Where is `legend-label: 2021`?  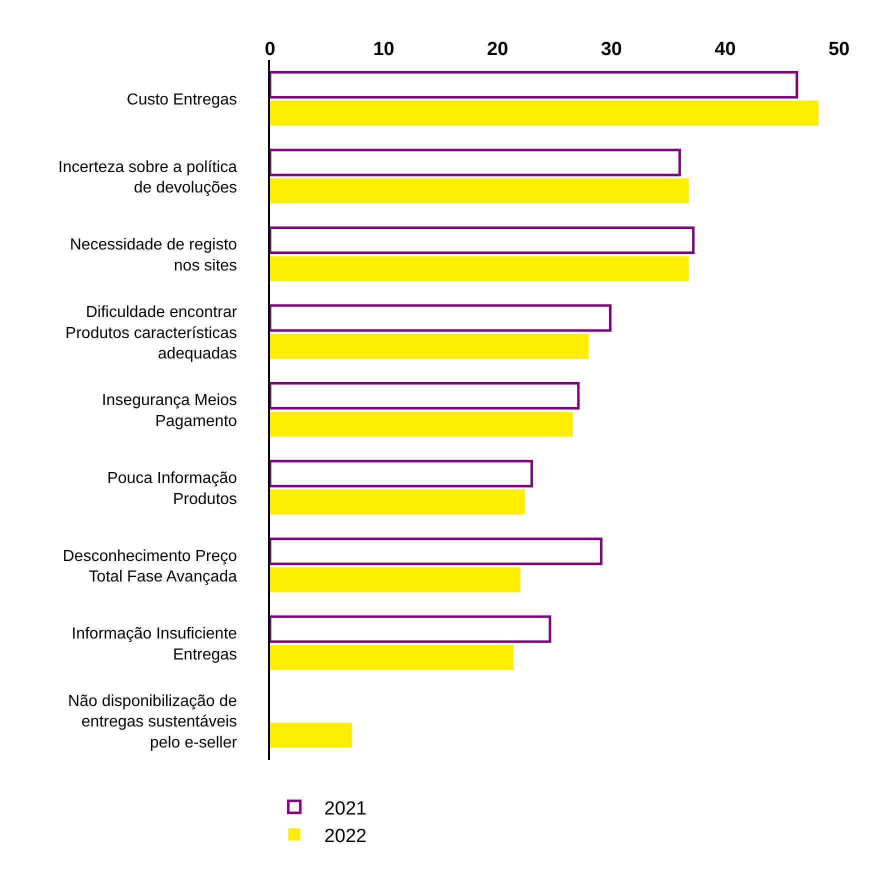
legend-label: 2021 is located at coordinates (345, 809).